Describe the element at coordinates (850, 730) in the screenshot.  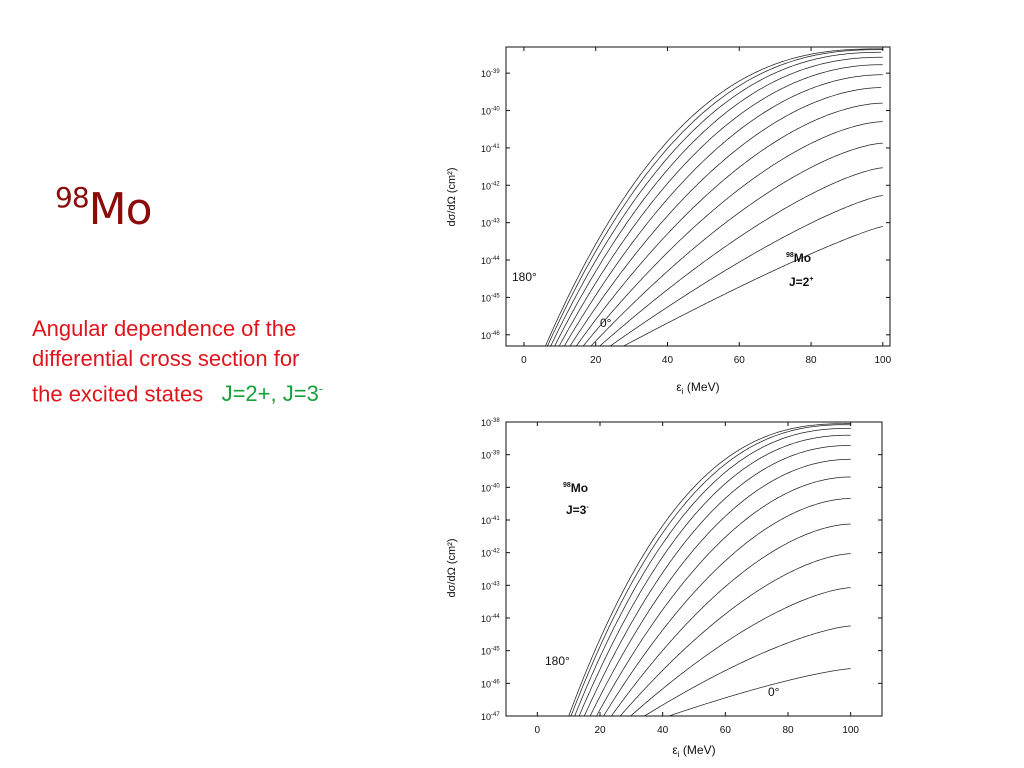
I see `x-tick-label: 100` at that location.